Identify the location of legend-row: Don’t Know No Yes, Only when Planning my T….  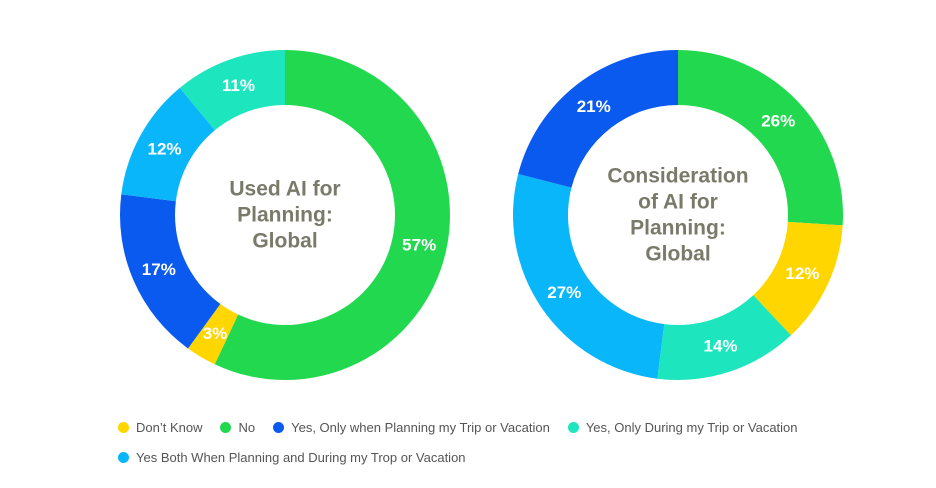
(498, 427).